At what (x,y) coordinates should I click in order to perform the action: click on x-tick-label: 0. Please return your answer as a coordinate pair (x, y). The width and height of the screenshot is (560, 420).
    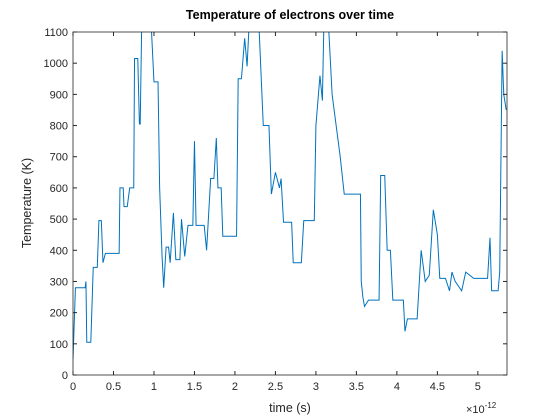
    Looking at the image, I should click on (73, 387).